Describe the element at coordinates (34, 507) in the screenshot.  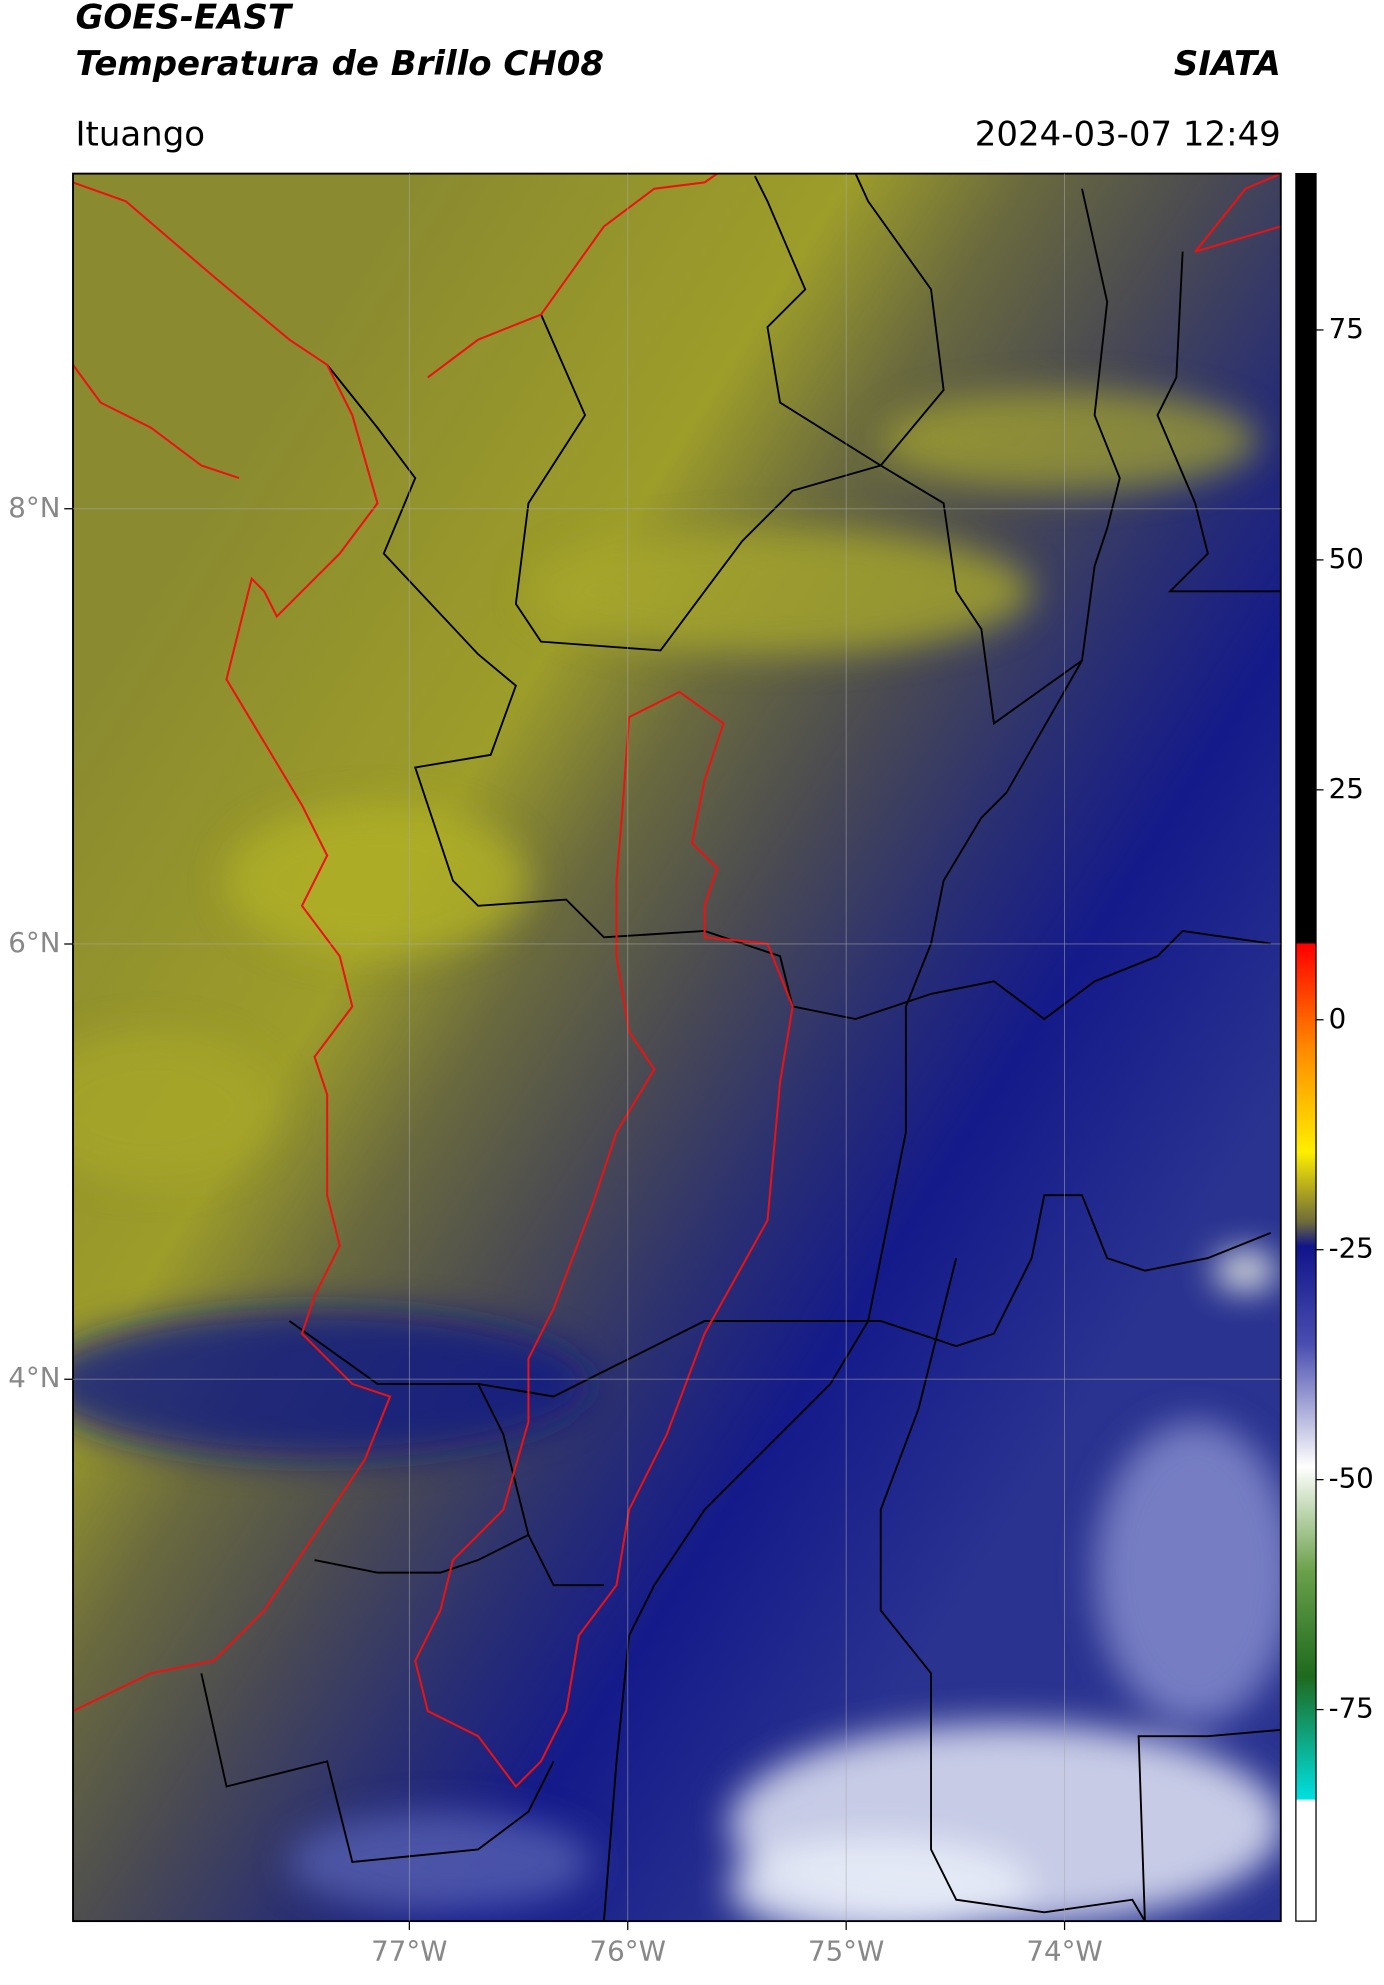
I see `y-tick-label: 8°N` at that location.